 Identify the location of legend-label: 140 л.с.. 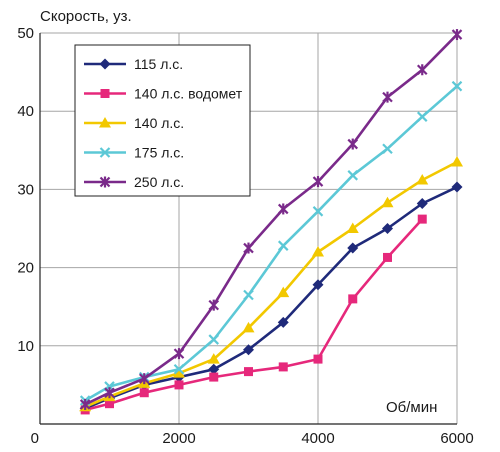
(159, 123).